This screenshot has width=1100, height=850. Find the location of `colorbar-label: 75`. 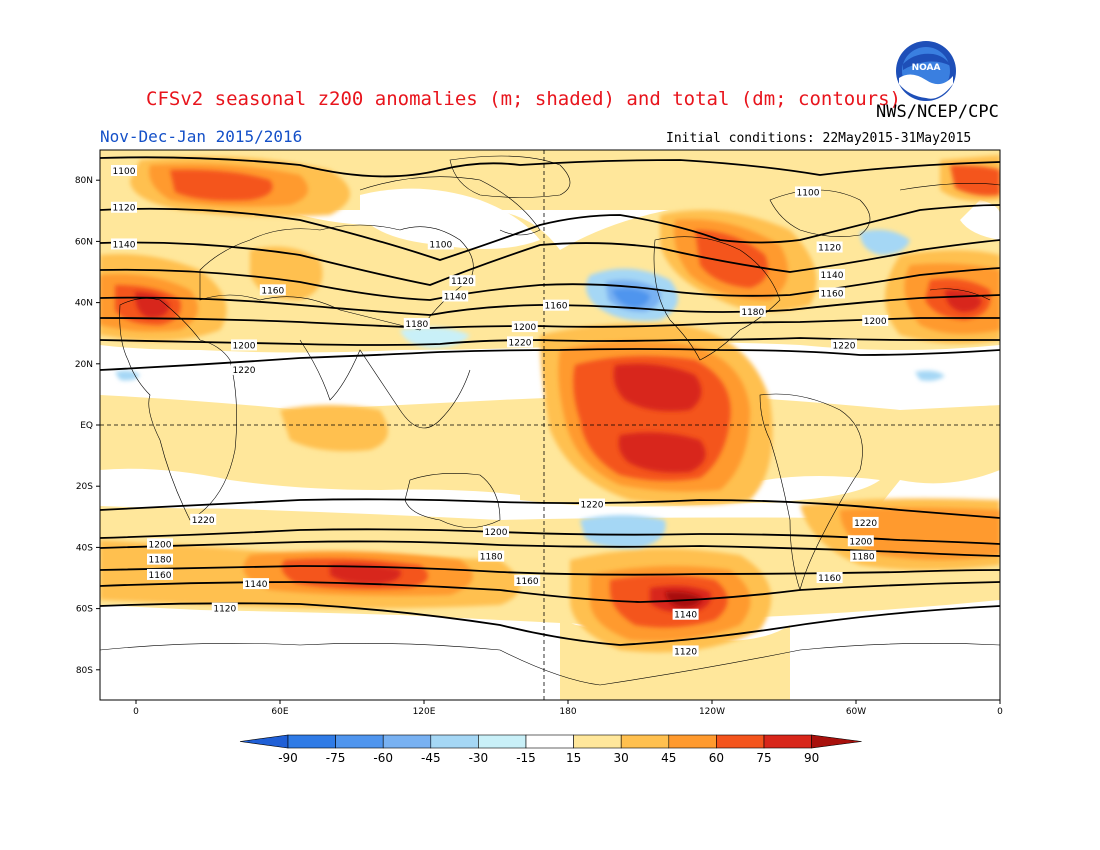

colorbar-label: 75 is located at coordinates (763, 758).